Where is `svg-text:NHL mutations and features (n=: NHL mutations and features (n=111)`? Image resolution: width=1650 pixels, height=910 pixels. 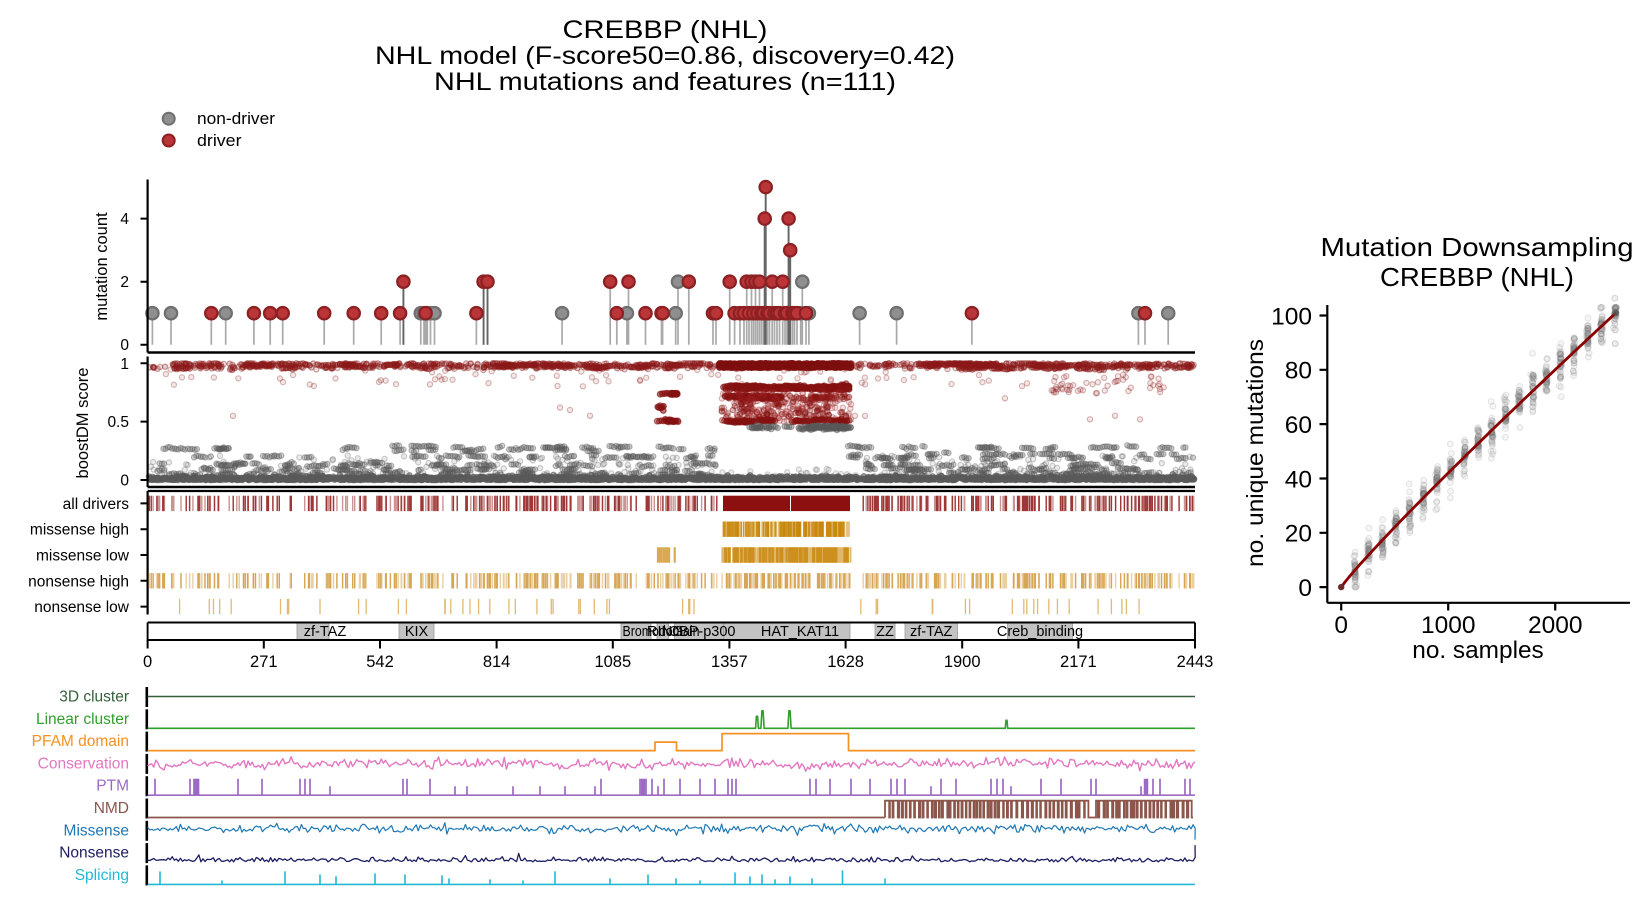
svg-text:NHL mutations and features (n=: NHL mutations and features (n=111) is located at coordinates (665, 82).